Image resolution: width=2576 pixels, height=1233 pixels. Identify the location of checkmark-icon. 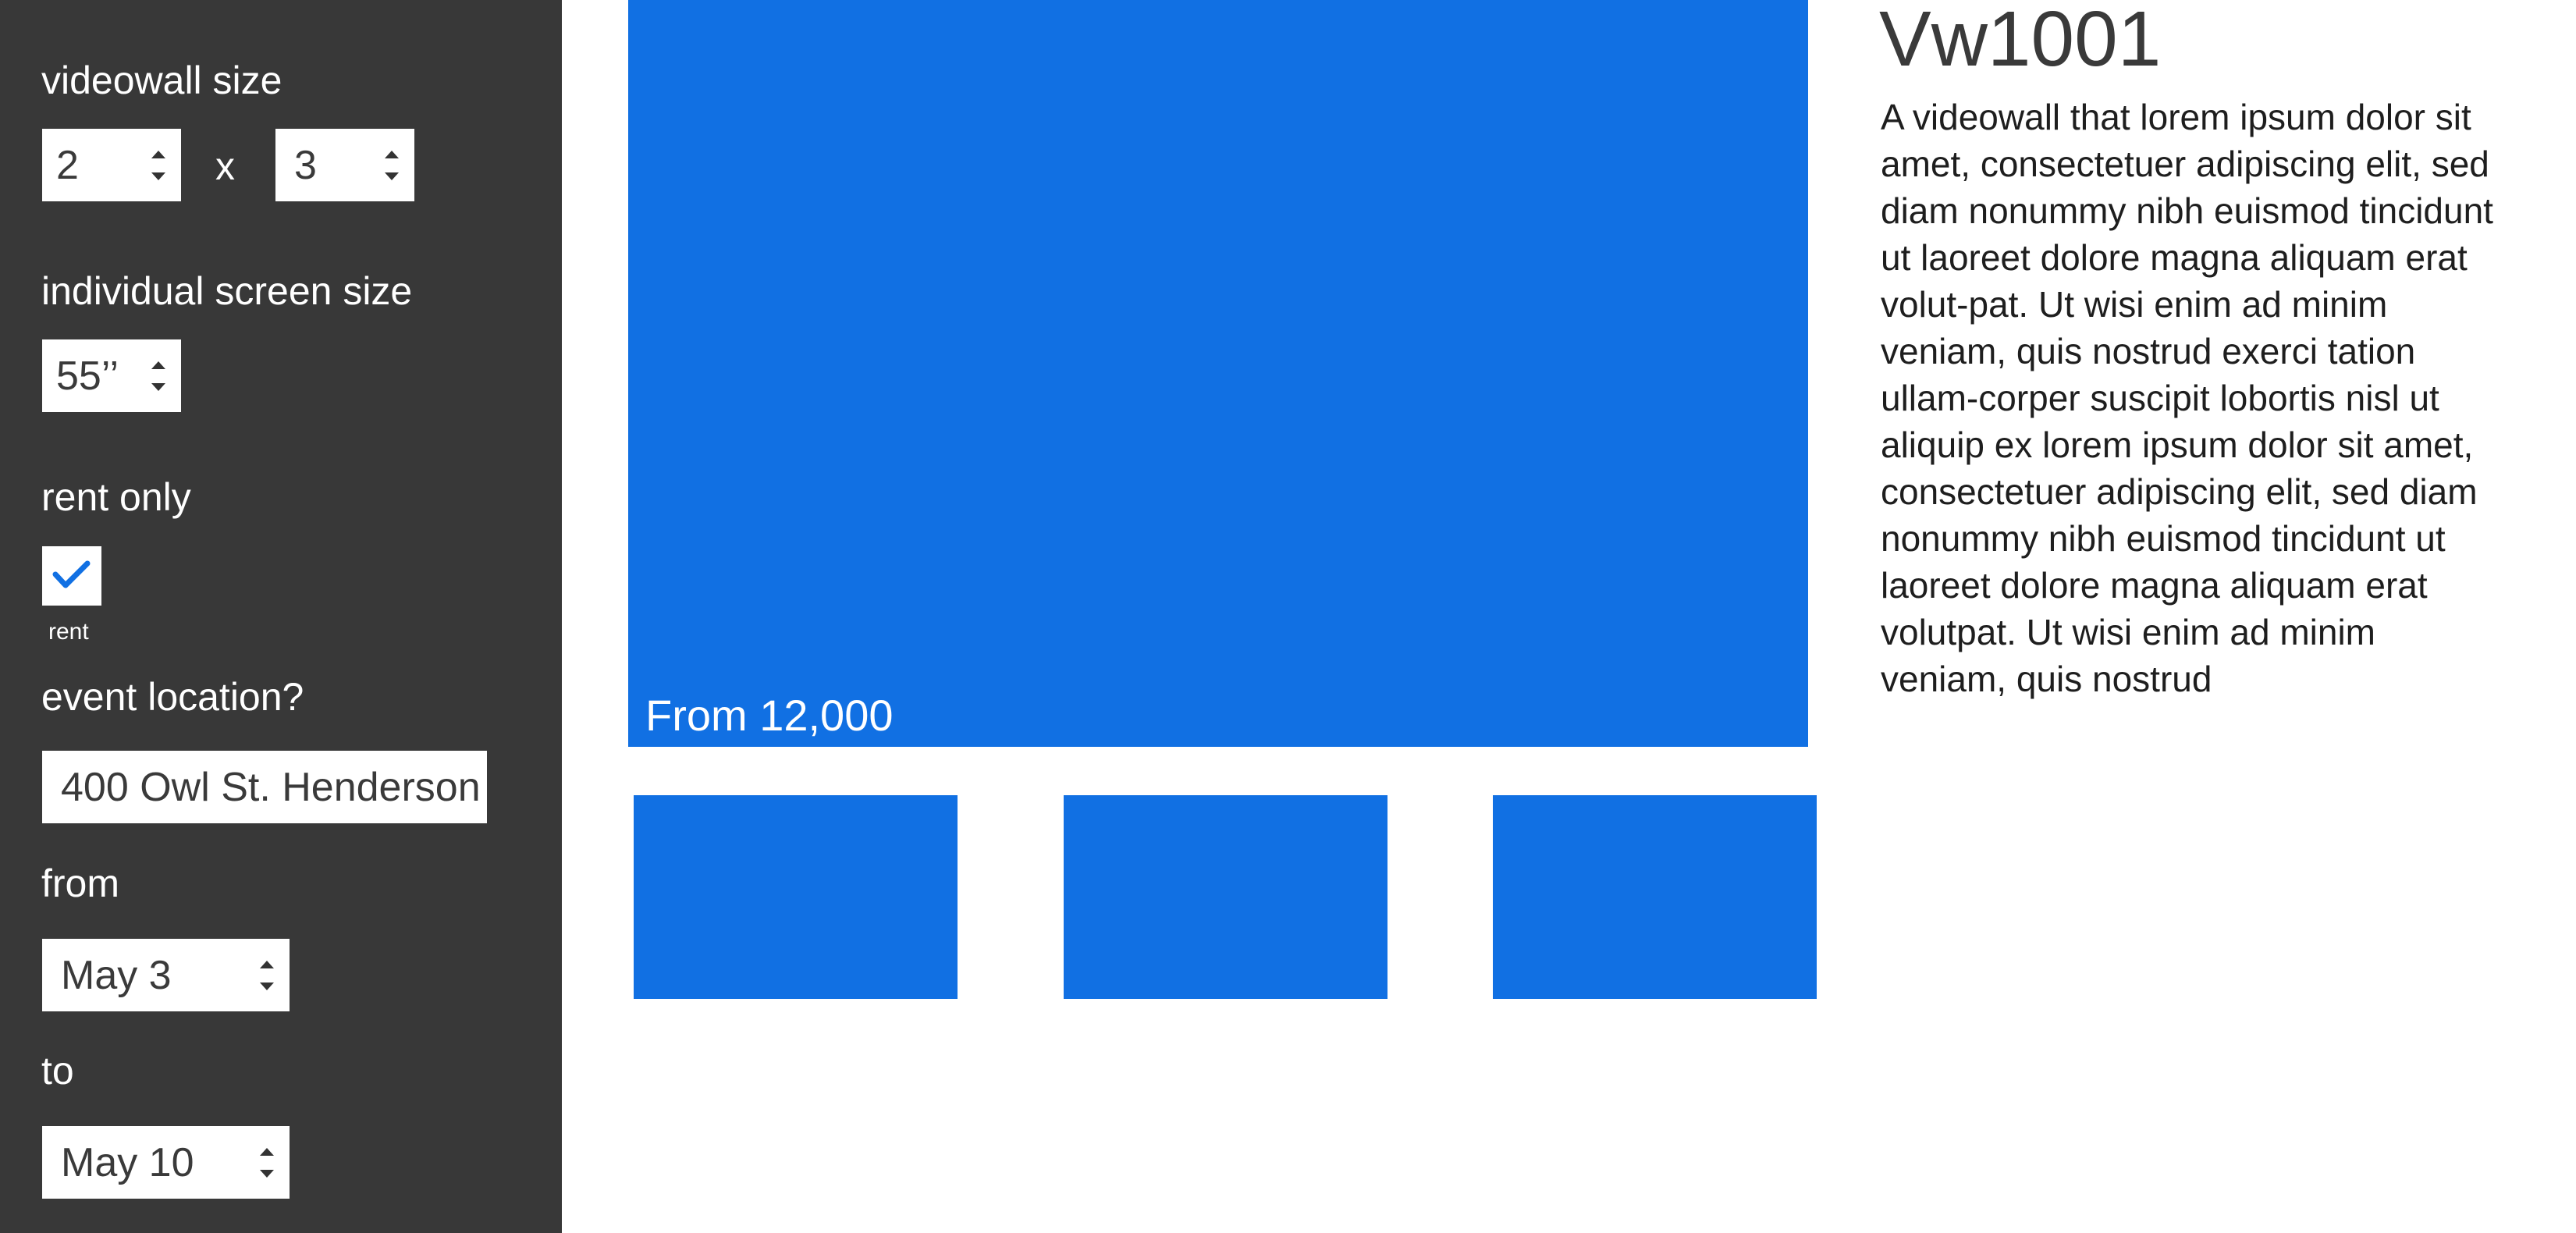
(71, 574).